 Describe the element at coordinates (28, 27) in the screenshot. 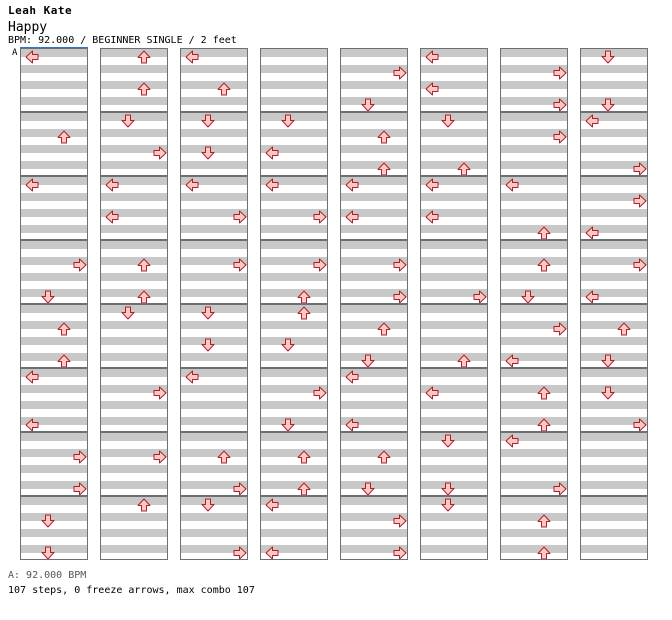

I see `song-title: Happy` at that location.